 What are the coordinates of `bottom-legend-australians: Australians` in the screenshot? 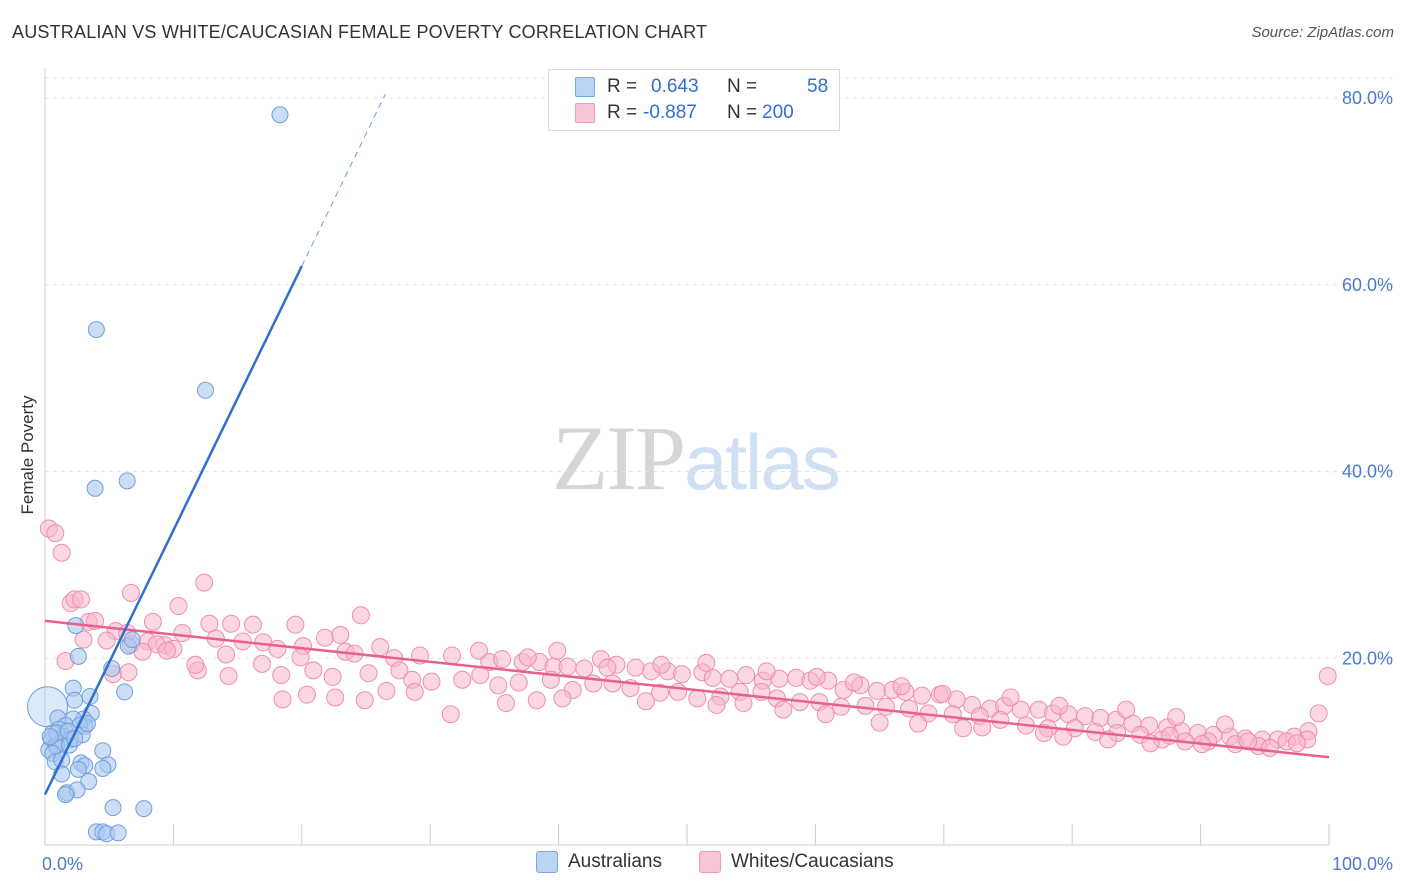 It's located at (599, 862).